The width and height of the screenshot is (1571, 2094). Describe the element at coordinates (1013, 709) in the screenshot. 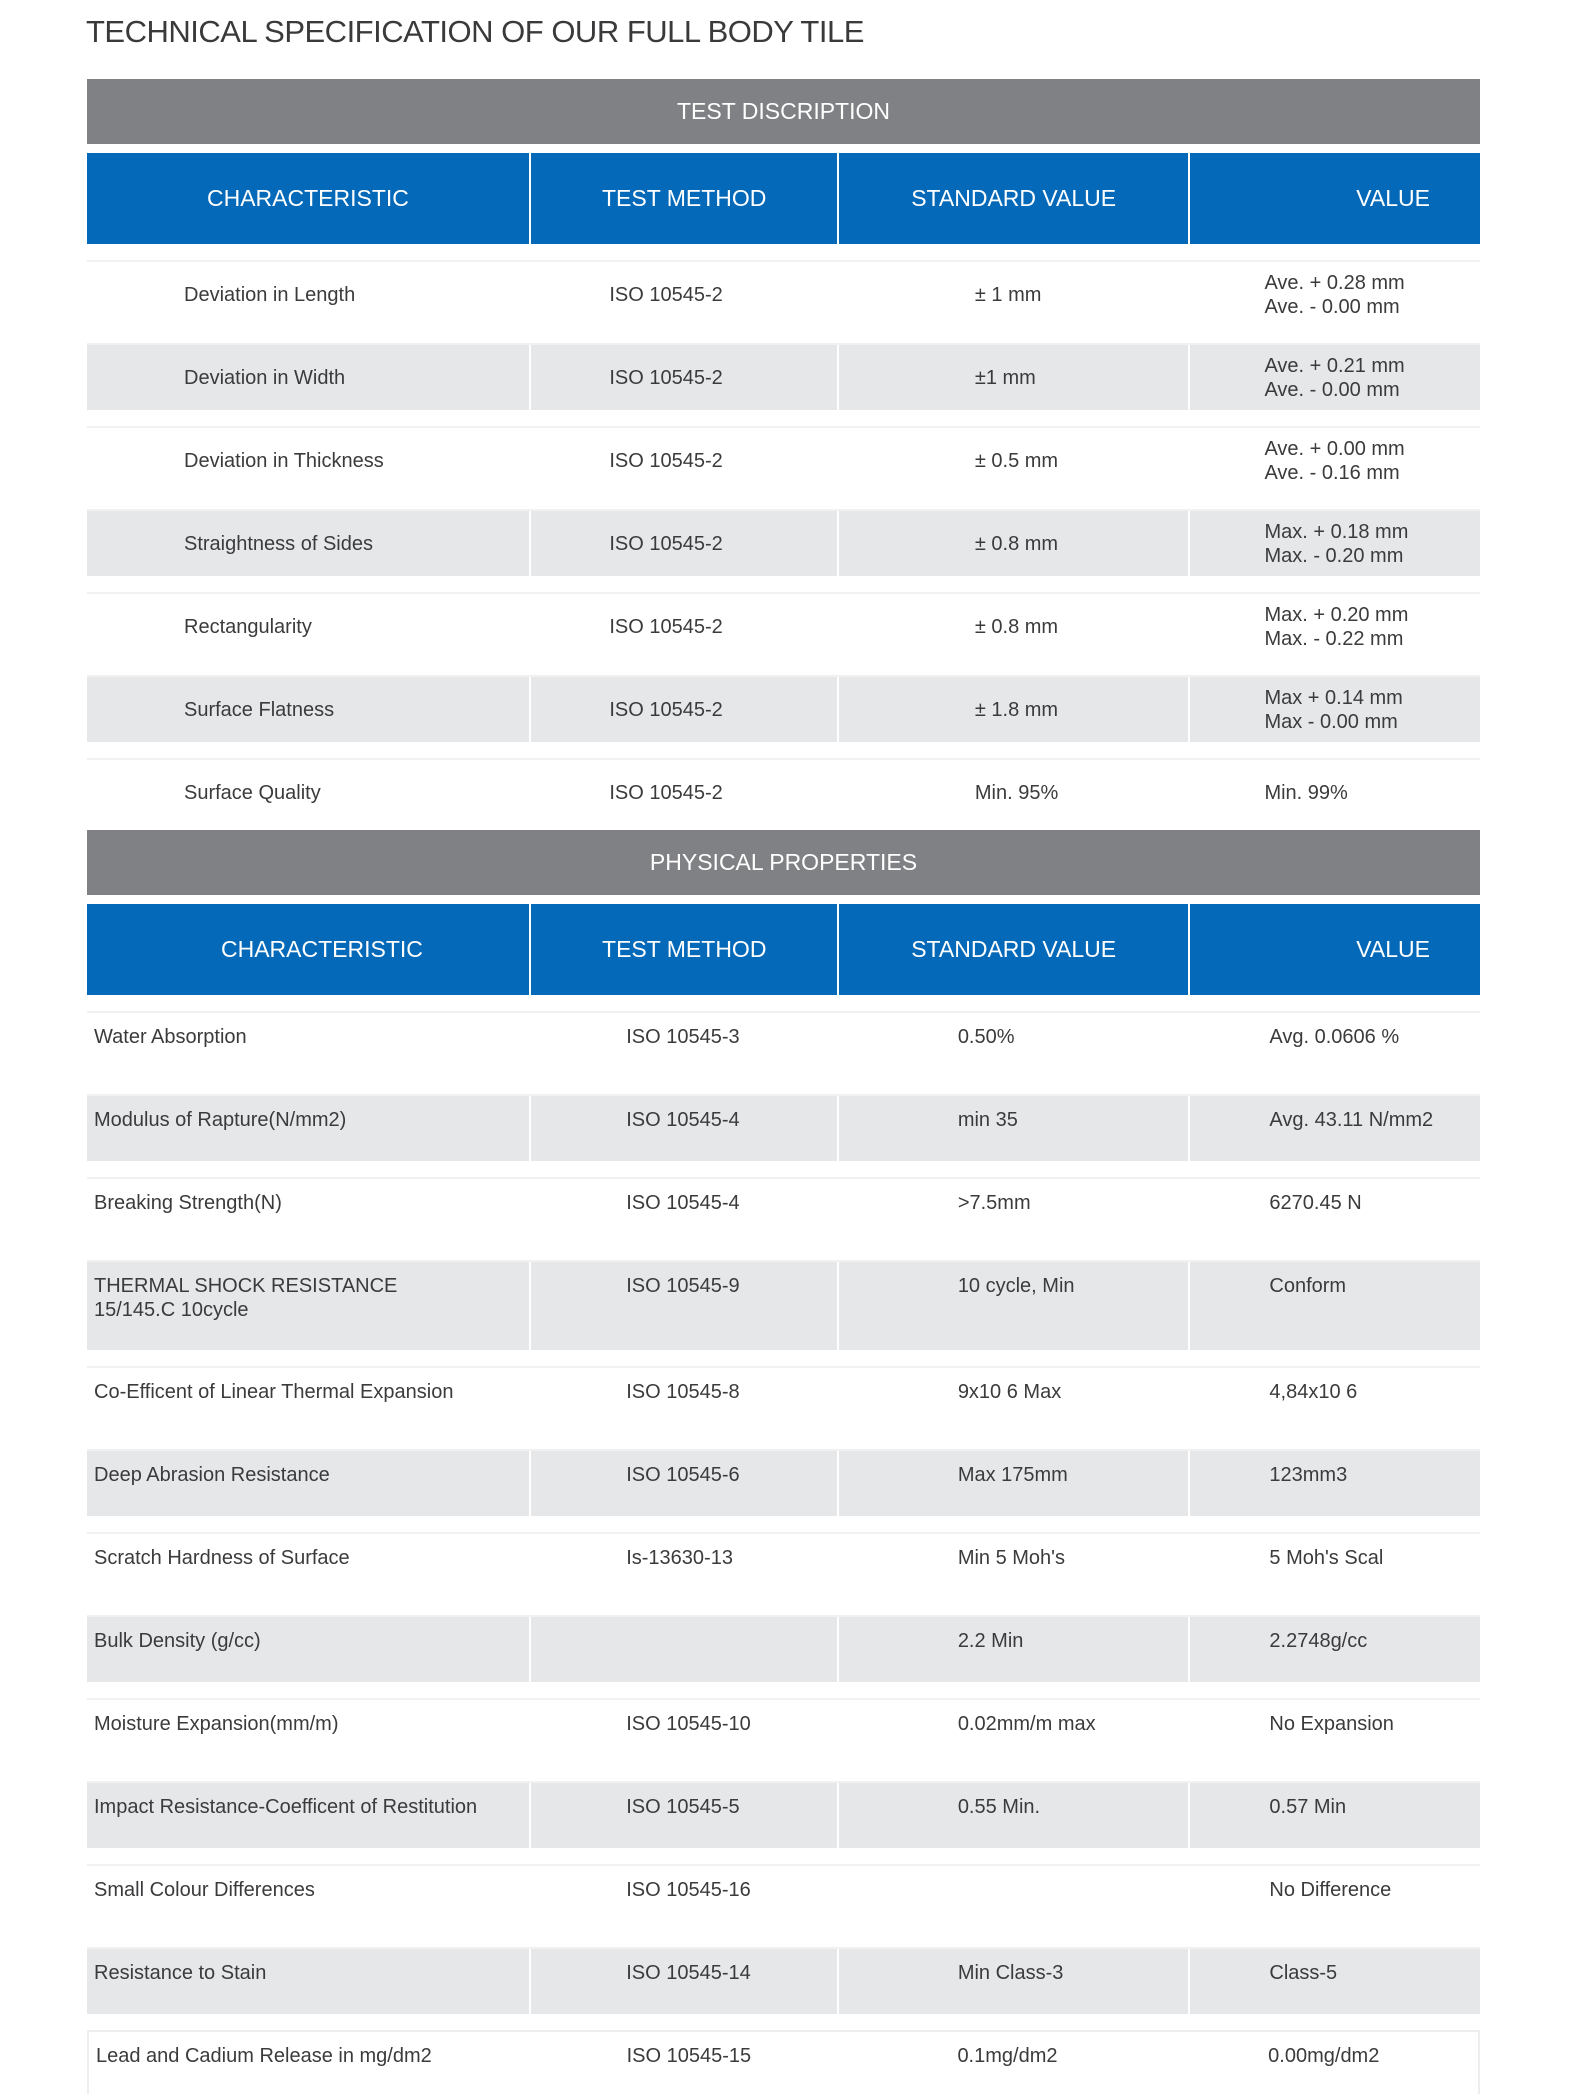

I see `standard-value-cell: ± 1.8 mm` at that location.